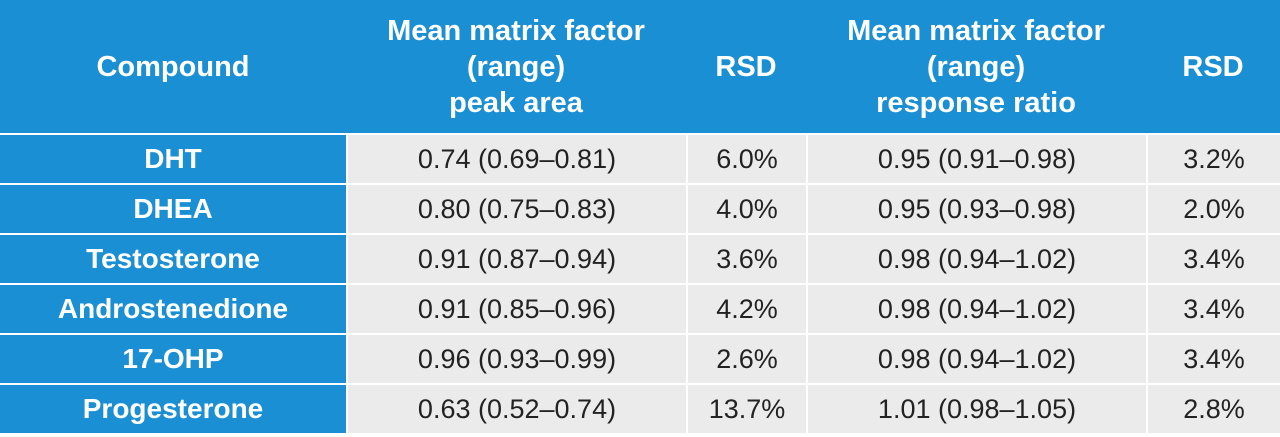  I want to click on rsd-2-cell: 2.8%, so click(1213, 410).